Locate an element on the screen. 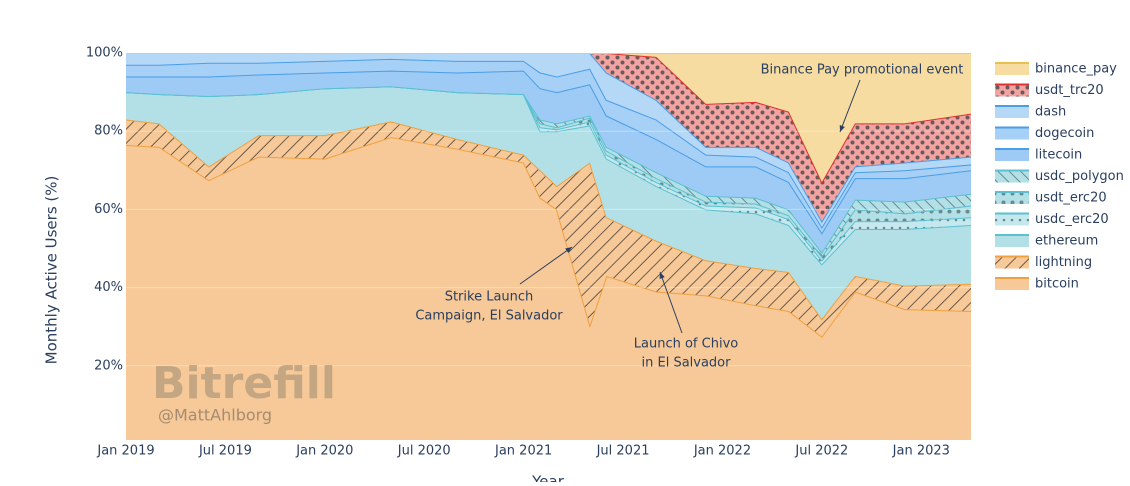  annotation-text: Binance Pay promotional event is located at coordinates (862, 70).